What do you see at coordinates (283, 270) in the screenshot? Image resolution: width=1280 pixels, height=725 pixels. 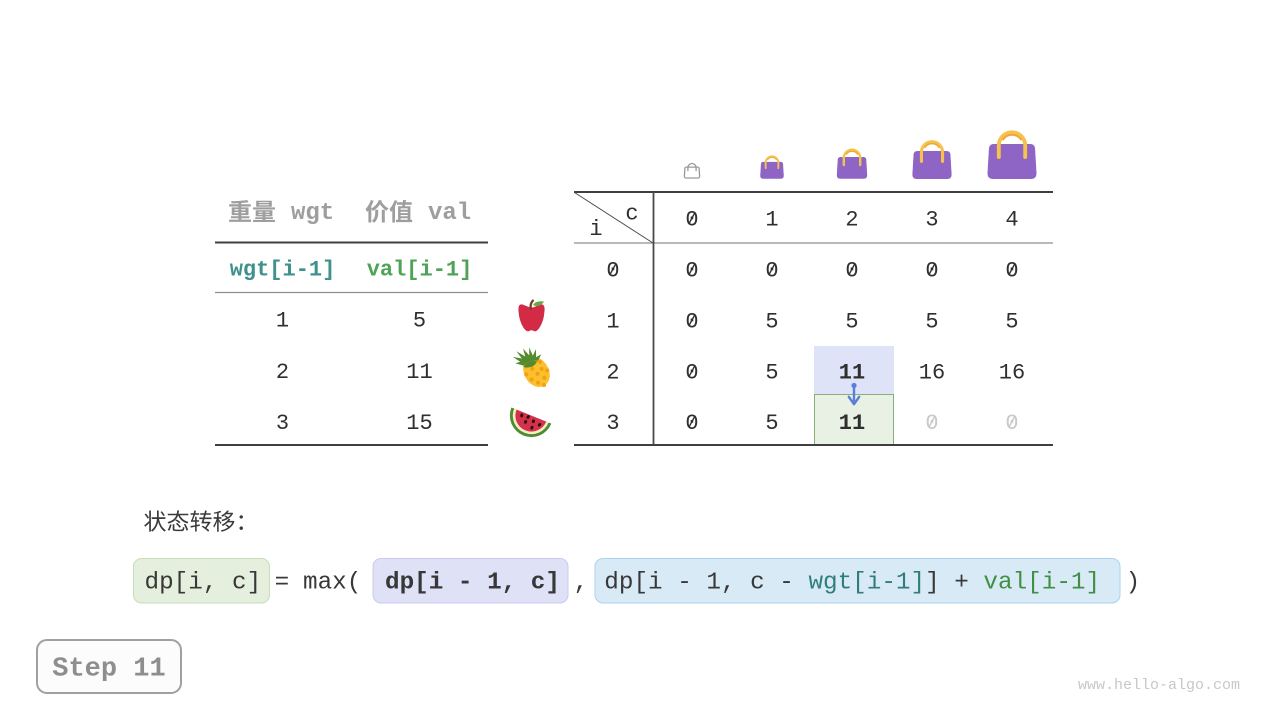 I see `svg-text: wgt[i-1]` at bounding box center [283, 270].